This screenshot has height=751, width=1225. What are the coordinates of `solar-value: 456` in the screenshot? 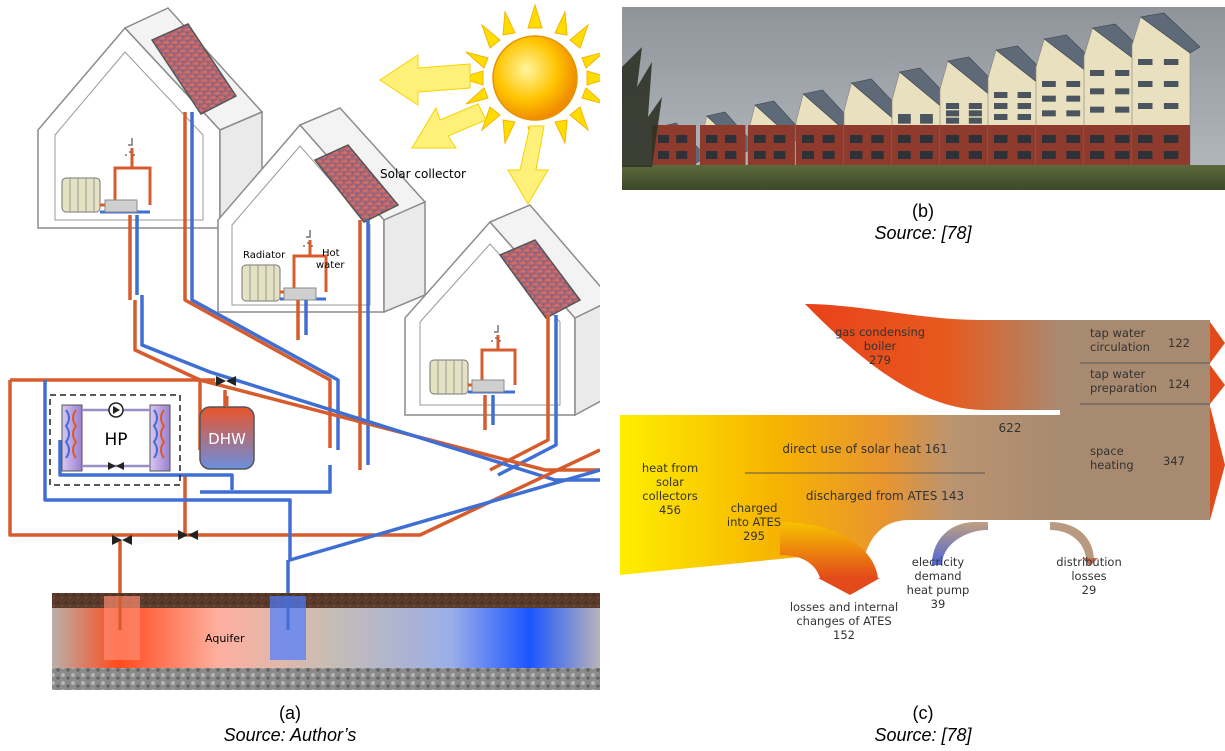 It's located at (670, 510).